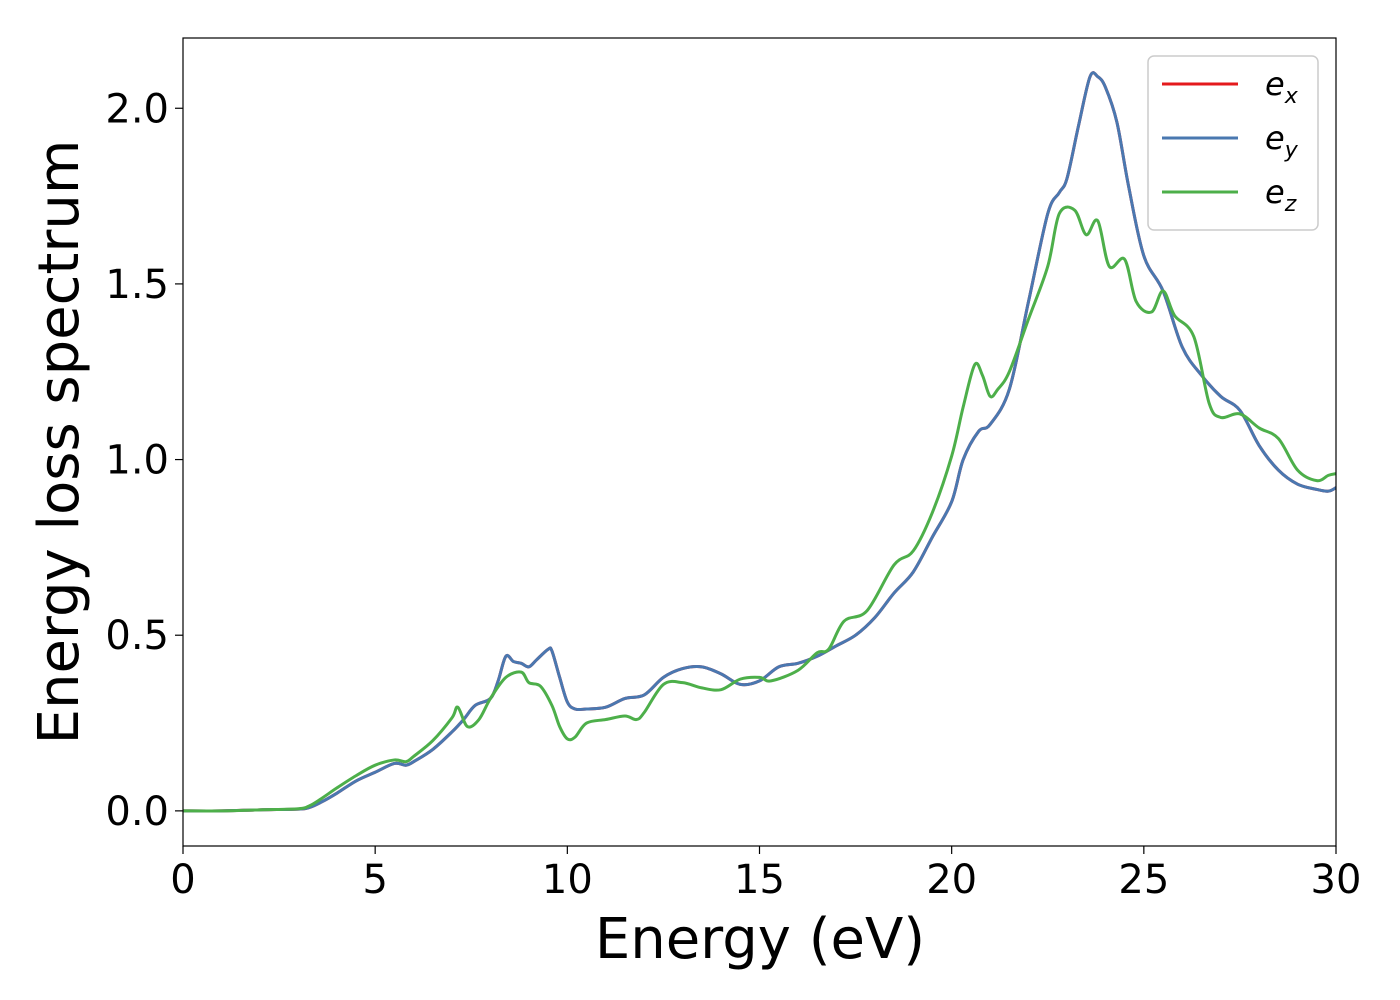 This screenshot has height=1000, width=1400. Describe the element at coordinates (137, 636) in the screenshot. I see `y-tick-label: 0.5` at that location.